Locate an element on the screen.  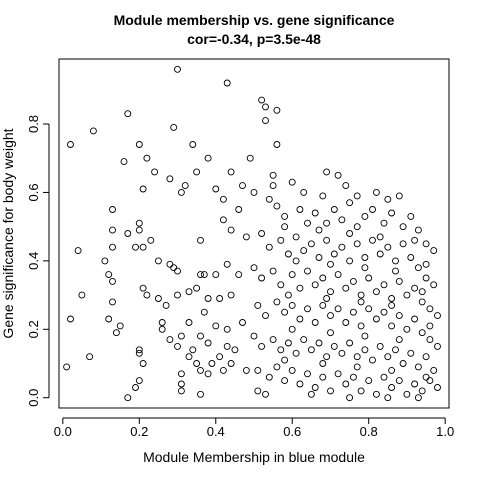
x-axis: 0.0 0.2 0.4 0.6 0.8 1.0 is located at coordinates (254, 428).